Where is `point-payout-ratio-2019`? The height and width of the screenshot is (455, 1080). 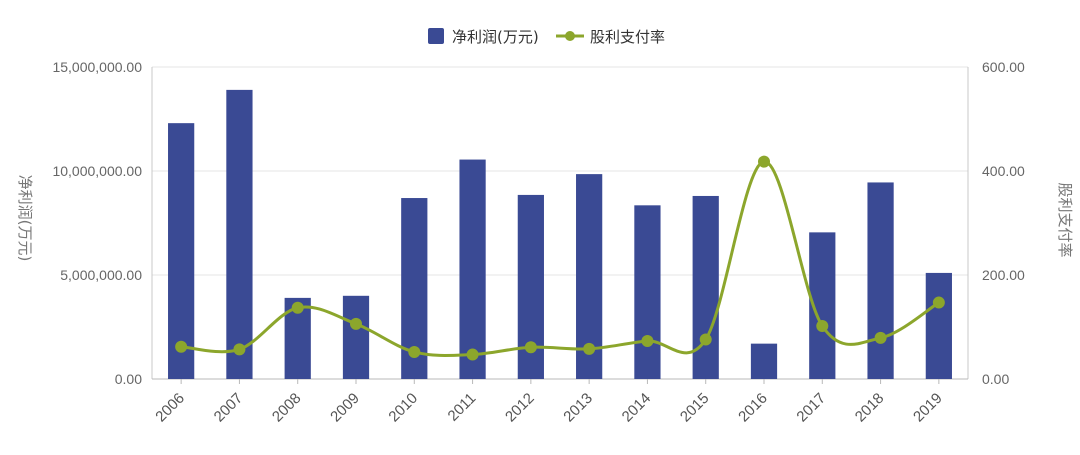 point-payout-ratio-2019 is located at coordinates (938, 302).